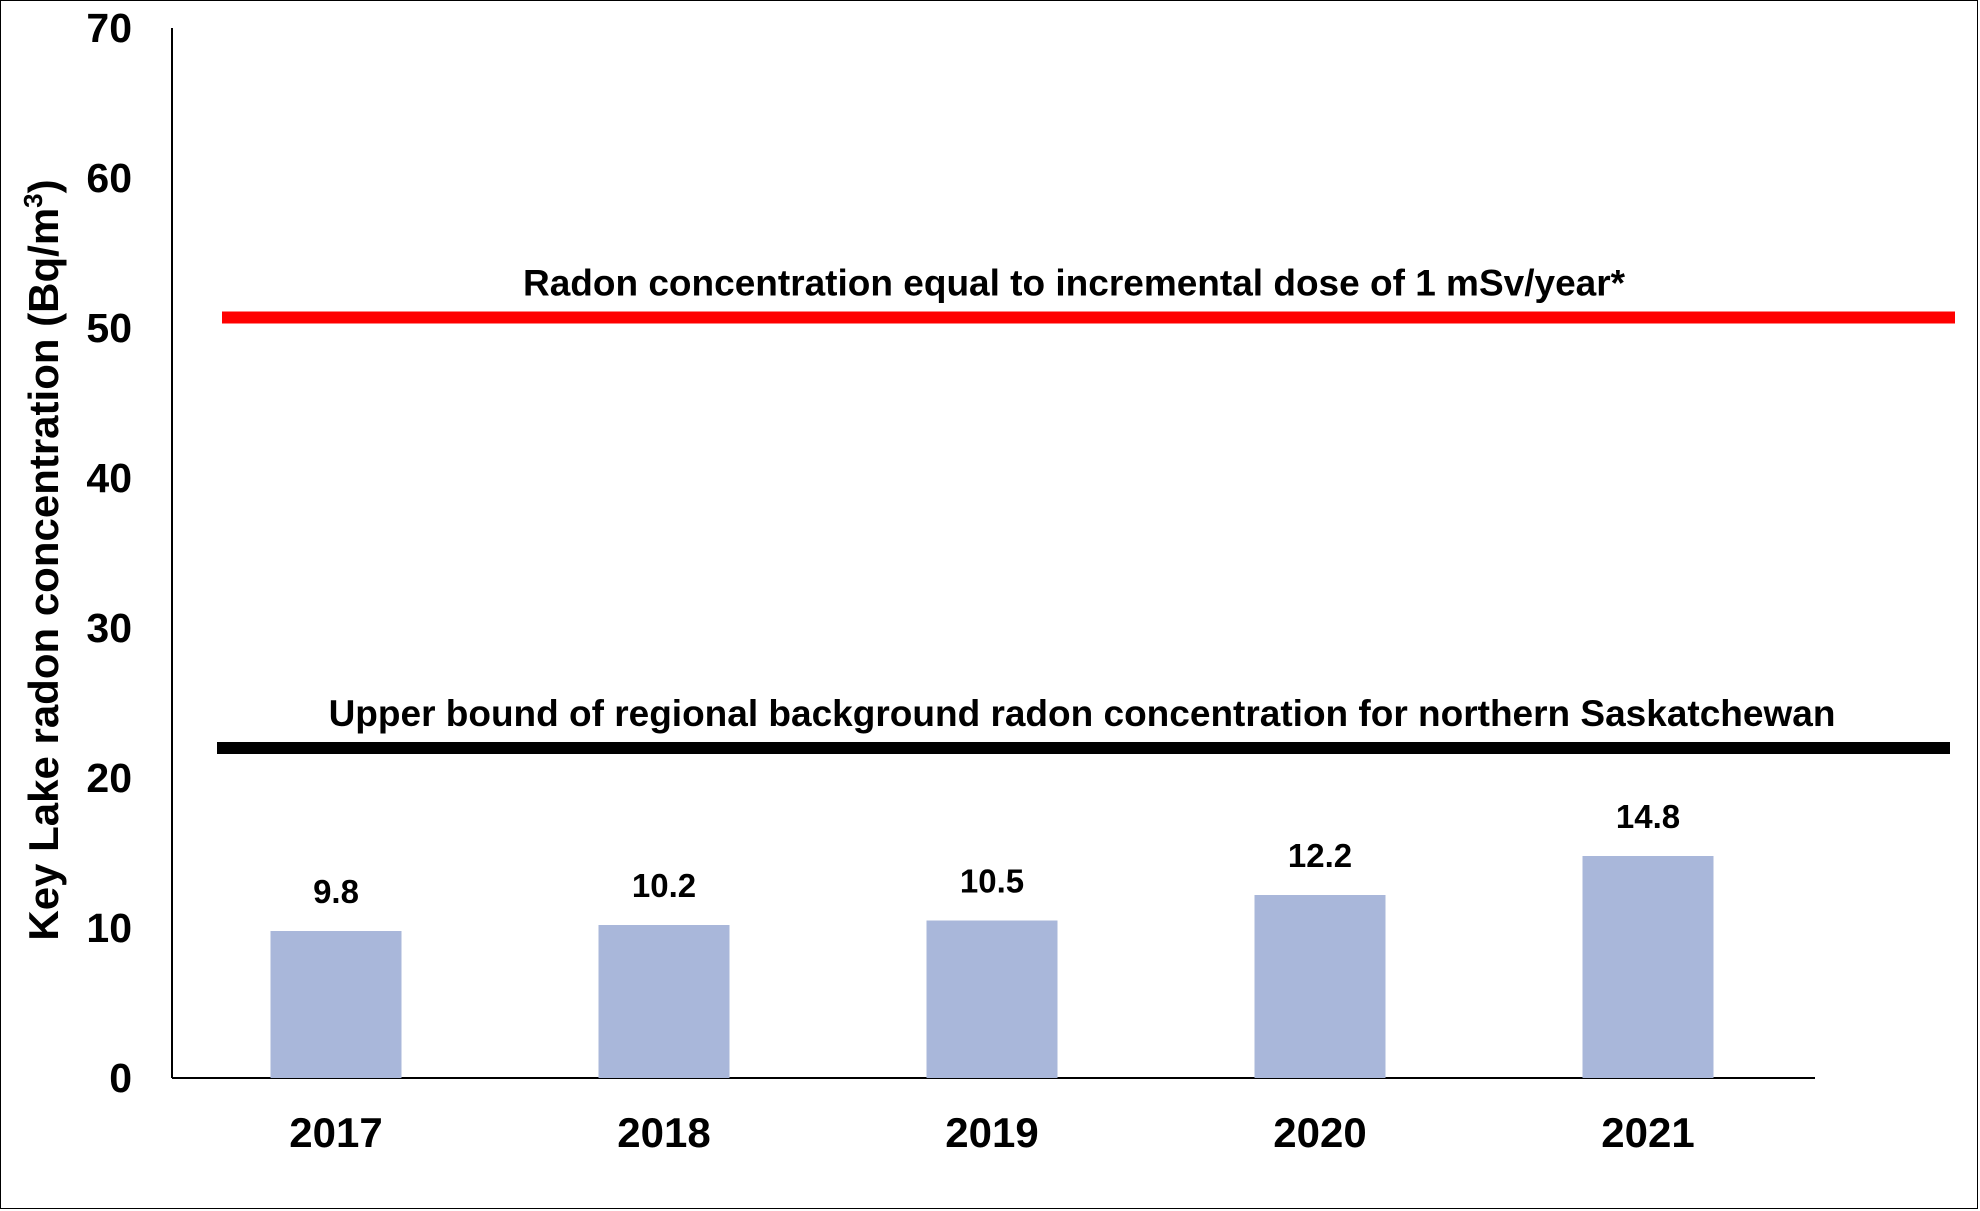 Image resolution: width=1980 pixels, height=1211 pixels. I want to click on y-tick-label: 20, so click(109, 778).